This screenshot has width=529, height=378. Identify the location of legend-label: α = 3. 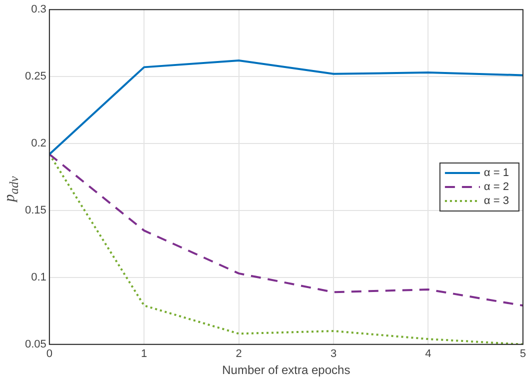
(496, 201).